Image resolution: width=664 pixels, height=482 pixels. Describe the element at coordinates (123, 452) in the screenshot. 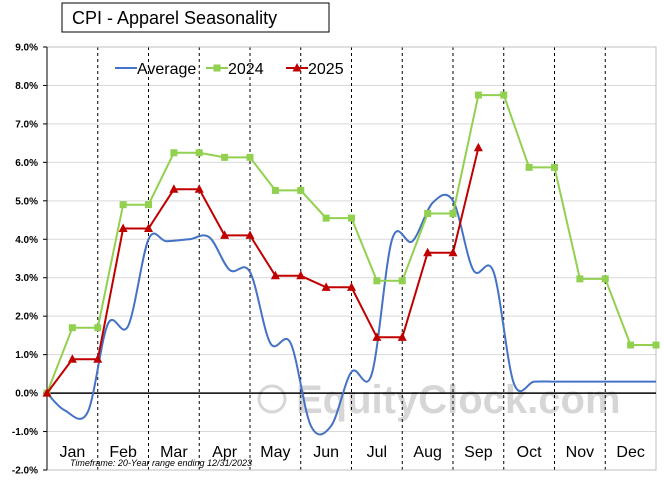

I see `x-tick-label: Feb` at that location.